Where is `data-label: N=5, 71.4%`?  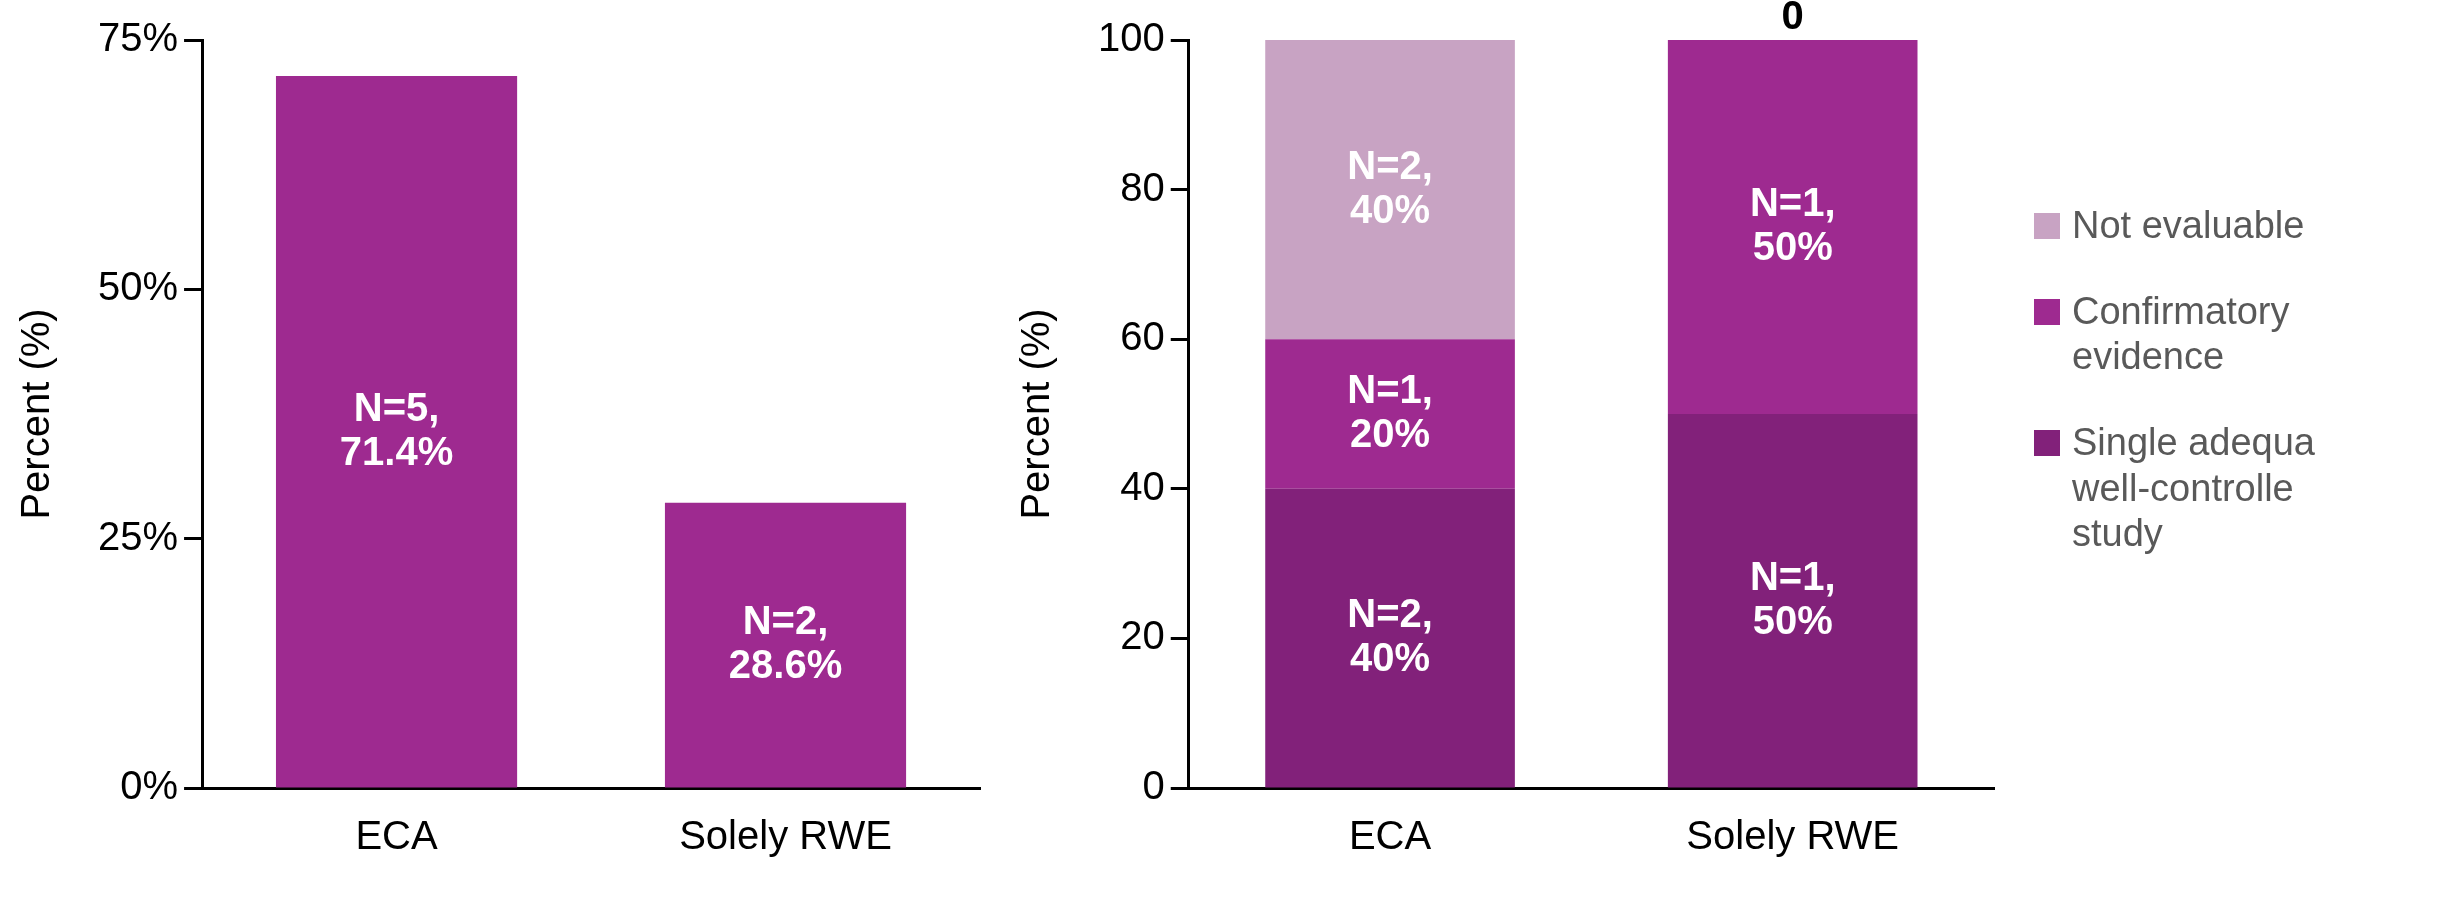 data-label: N=5, 71.4% is located at coordinates (396, 428).